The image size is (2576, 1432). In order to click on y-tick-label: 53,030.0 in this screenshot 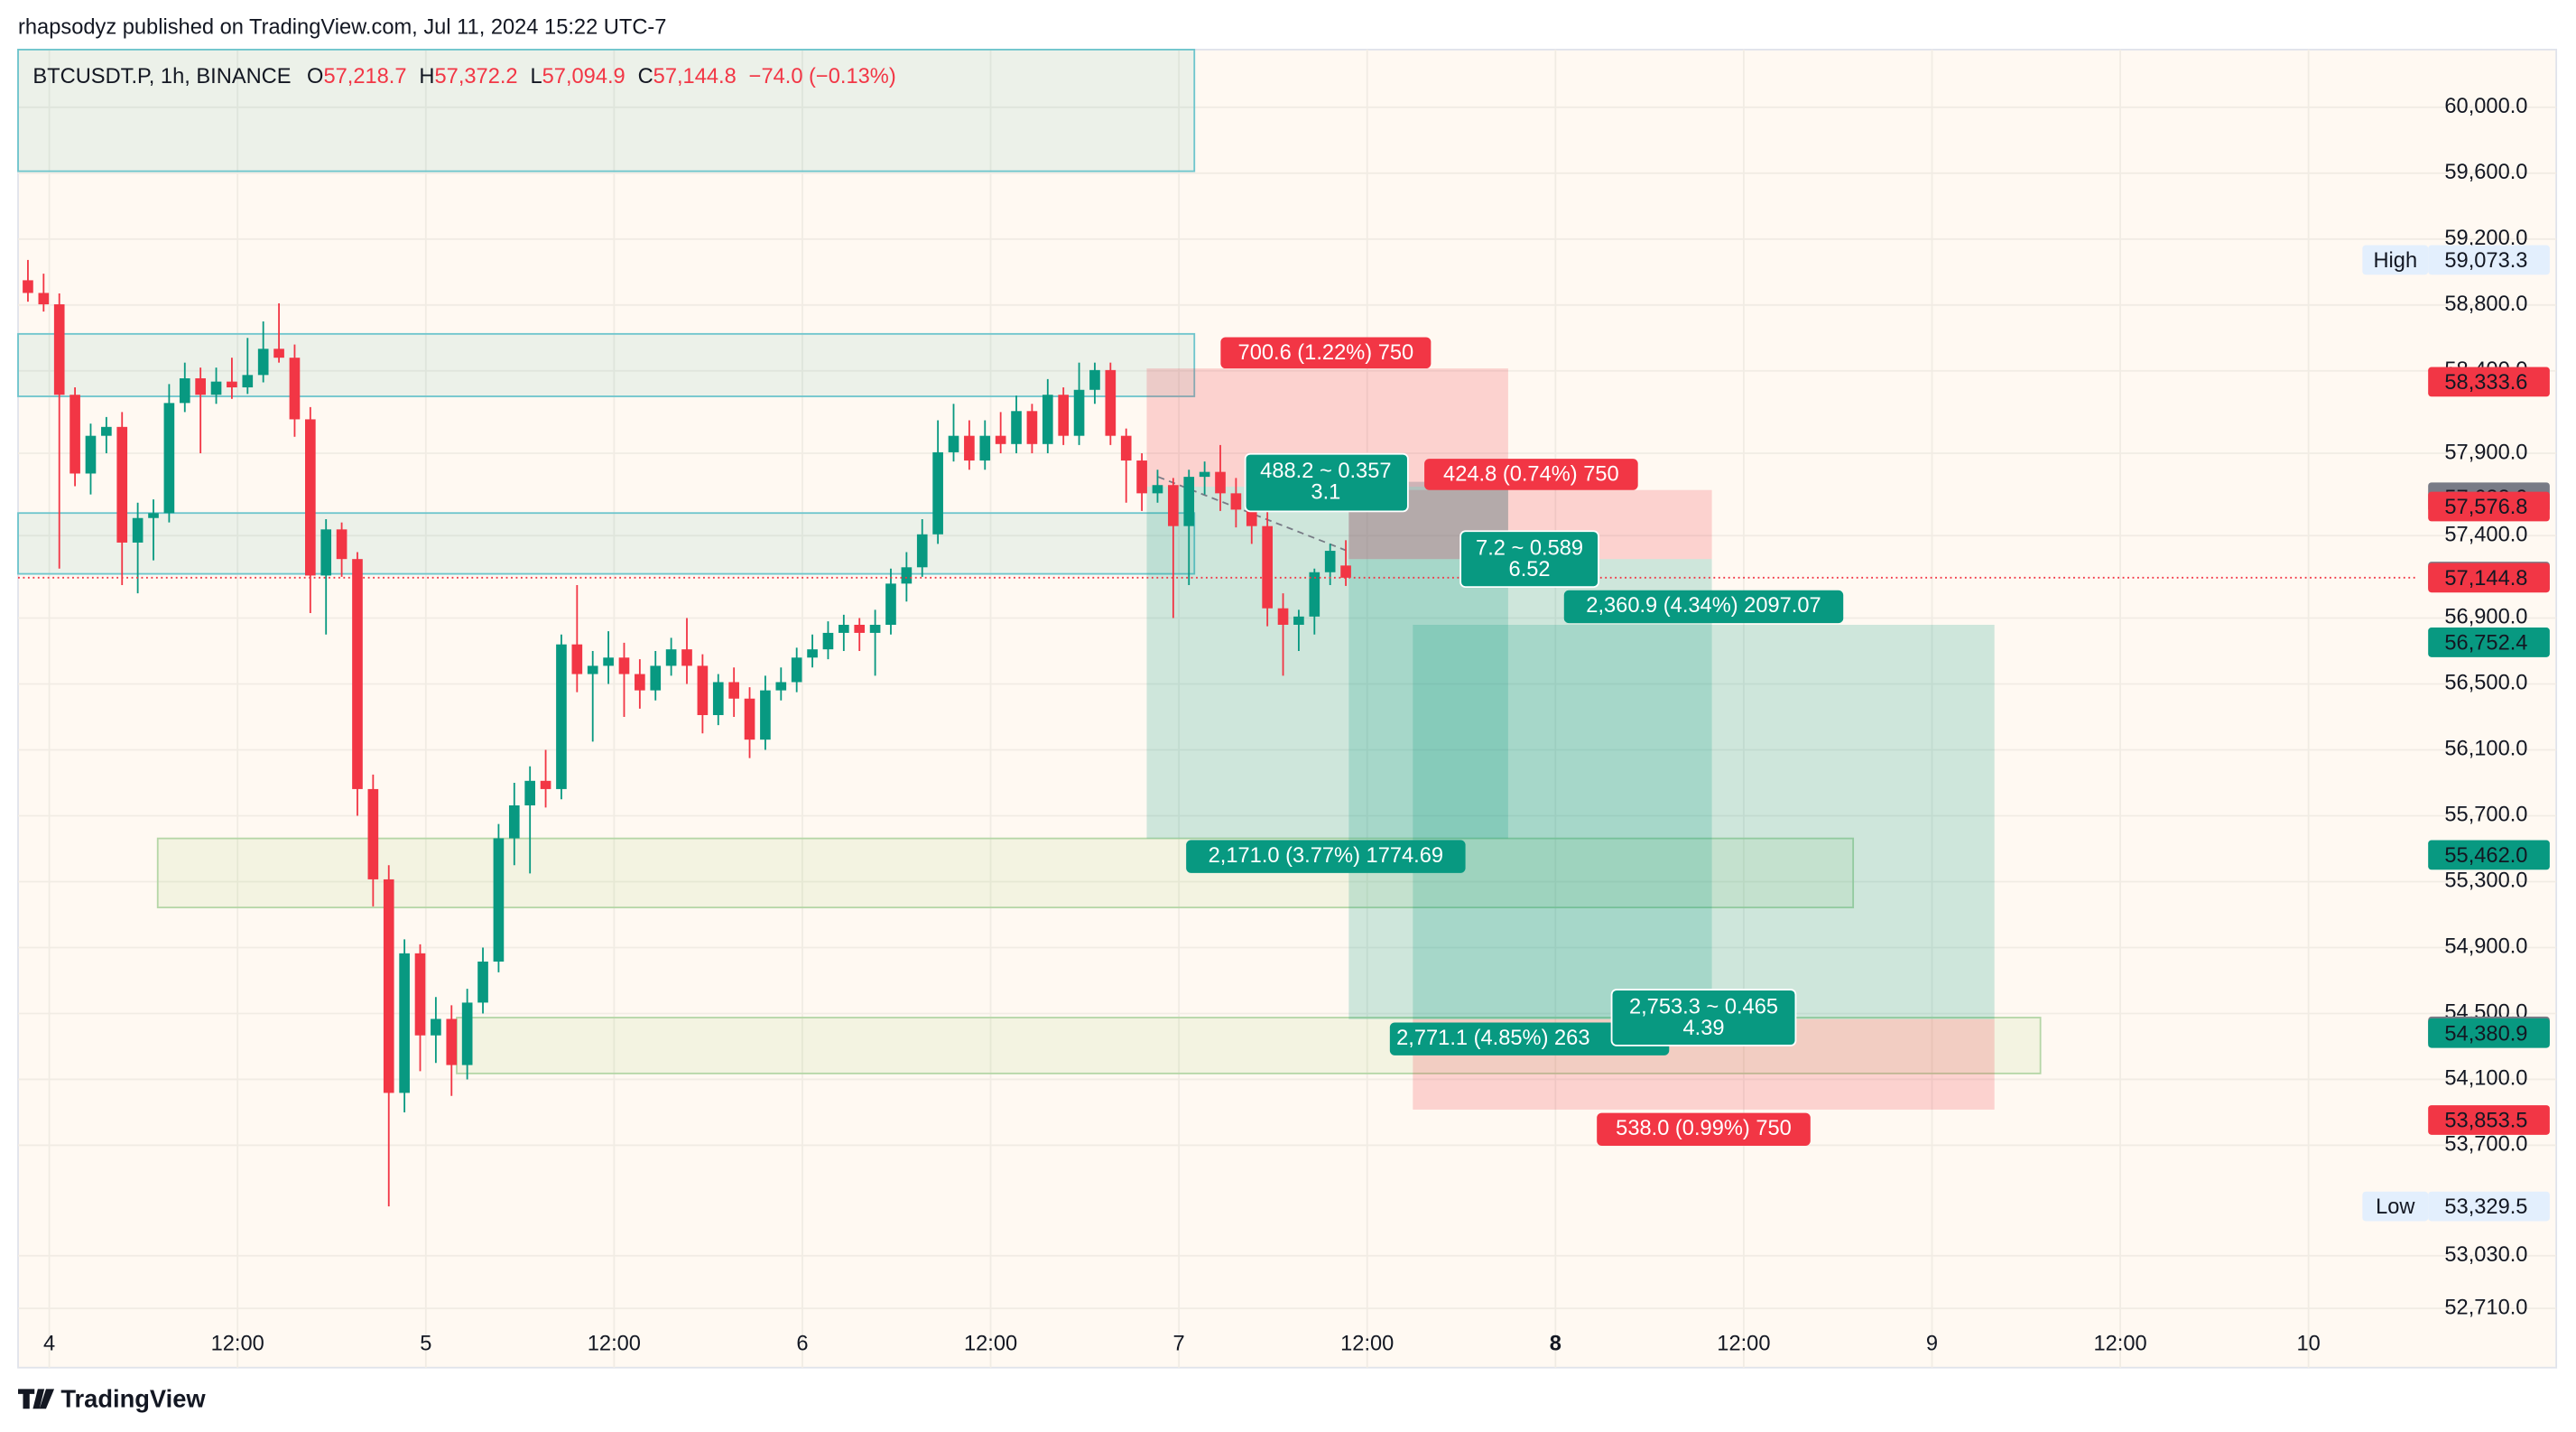, I will do `click(2485, 1255)`.